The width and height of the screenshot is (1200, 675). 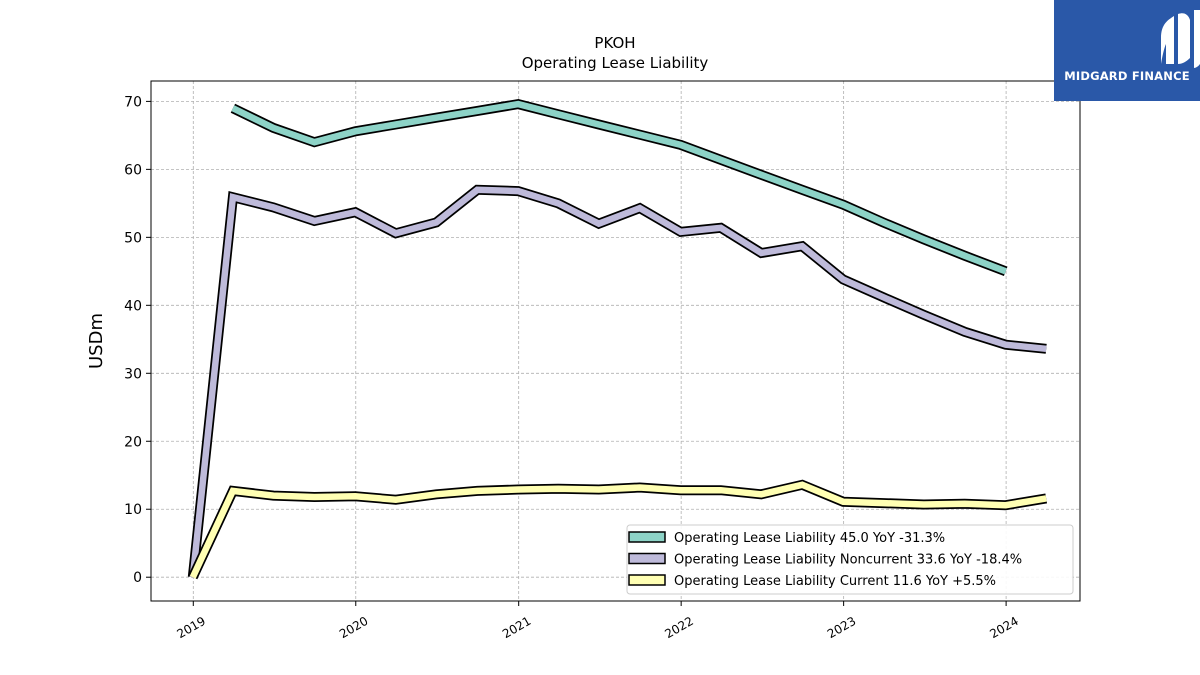 What do you see at coordinates (133, 510) in the screenshot?
I see `y-tick-label: 10` at bounding box center [133, 510].